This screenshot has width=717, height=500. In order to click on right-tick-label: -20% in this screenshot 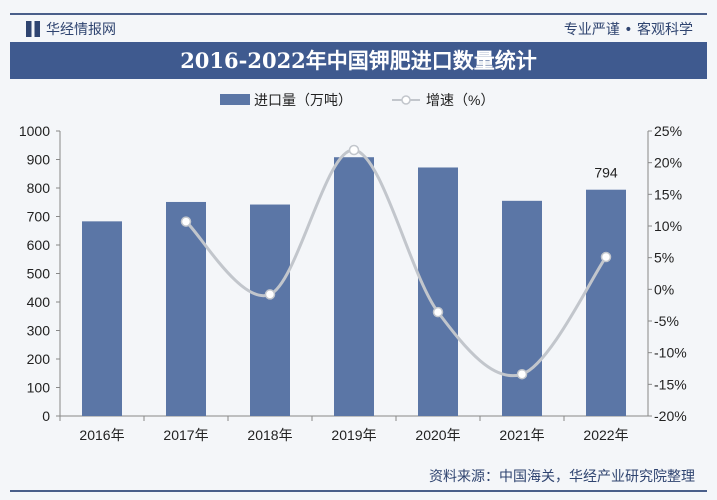, I will do `click(670, 416)`.